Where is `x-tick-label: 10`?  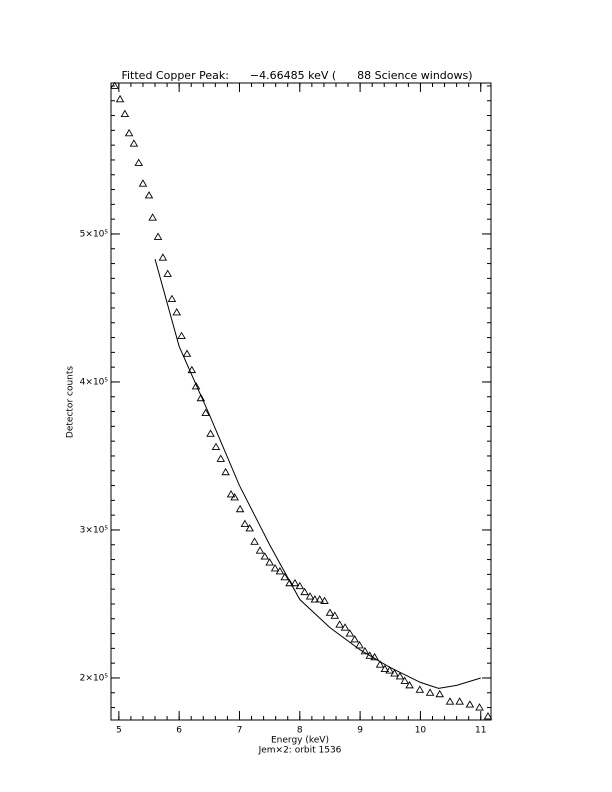 x-tick-label: 10 is located at coordinates (421, 731).